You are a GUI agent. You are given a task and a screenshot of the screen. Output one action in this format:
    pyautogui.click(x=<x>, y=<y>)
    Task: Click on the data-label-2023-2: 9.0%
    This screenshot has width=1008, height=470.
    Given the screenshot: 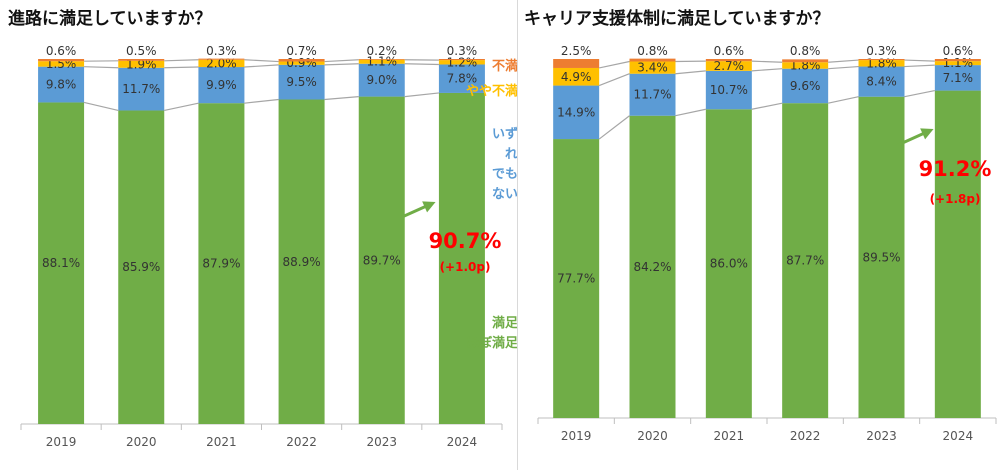 What is the action you would take?
    pyautogui.click(x=382, y=80)
    